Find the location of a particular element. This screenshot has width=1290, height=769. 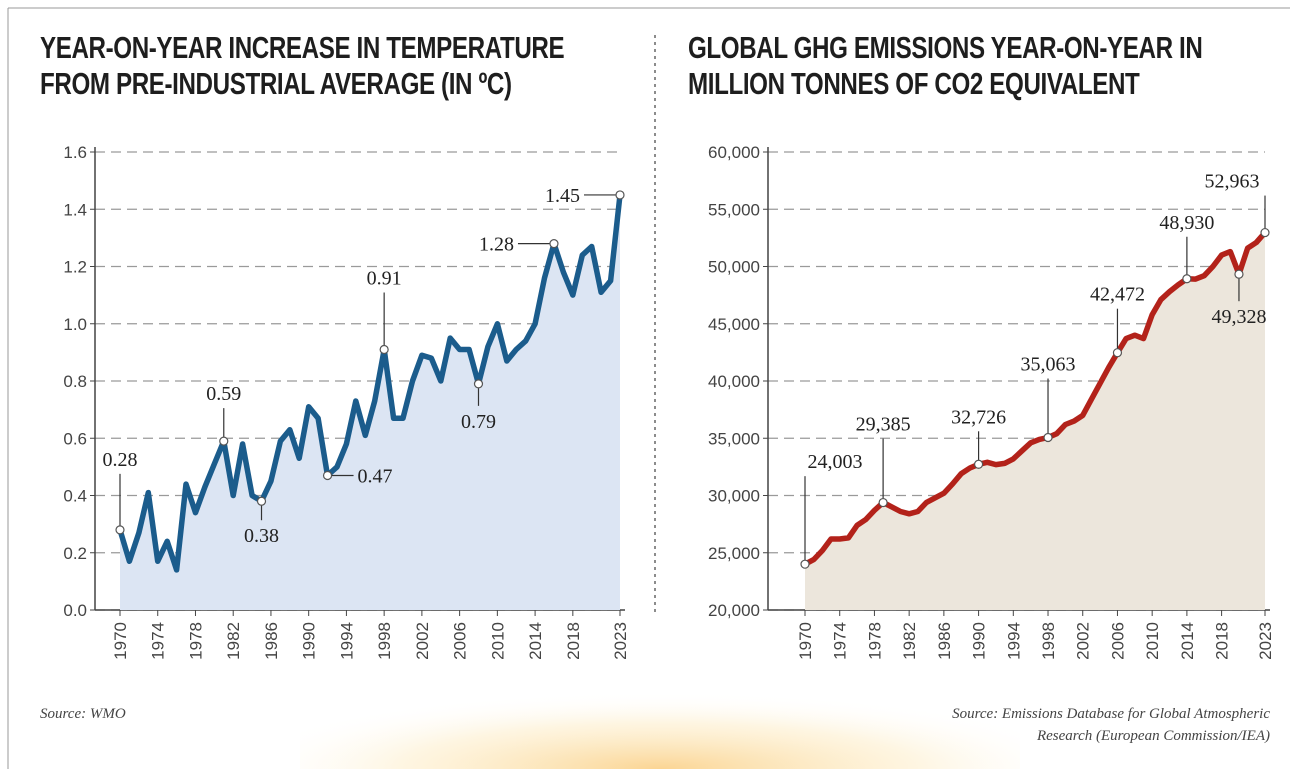

data-label: 0.59 is located at coordinates (223, 394).